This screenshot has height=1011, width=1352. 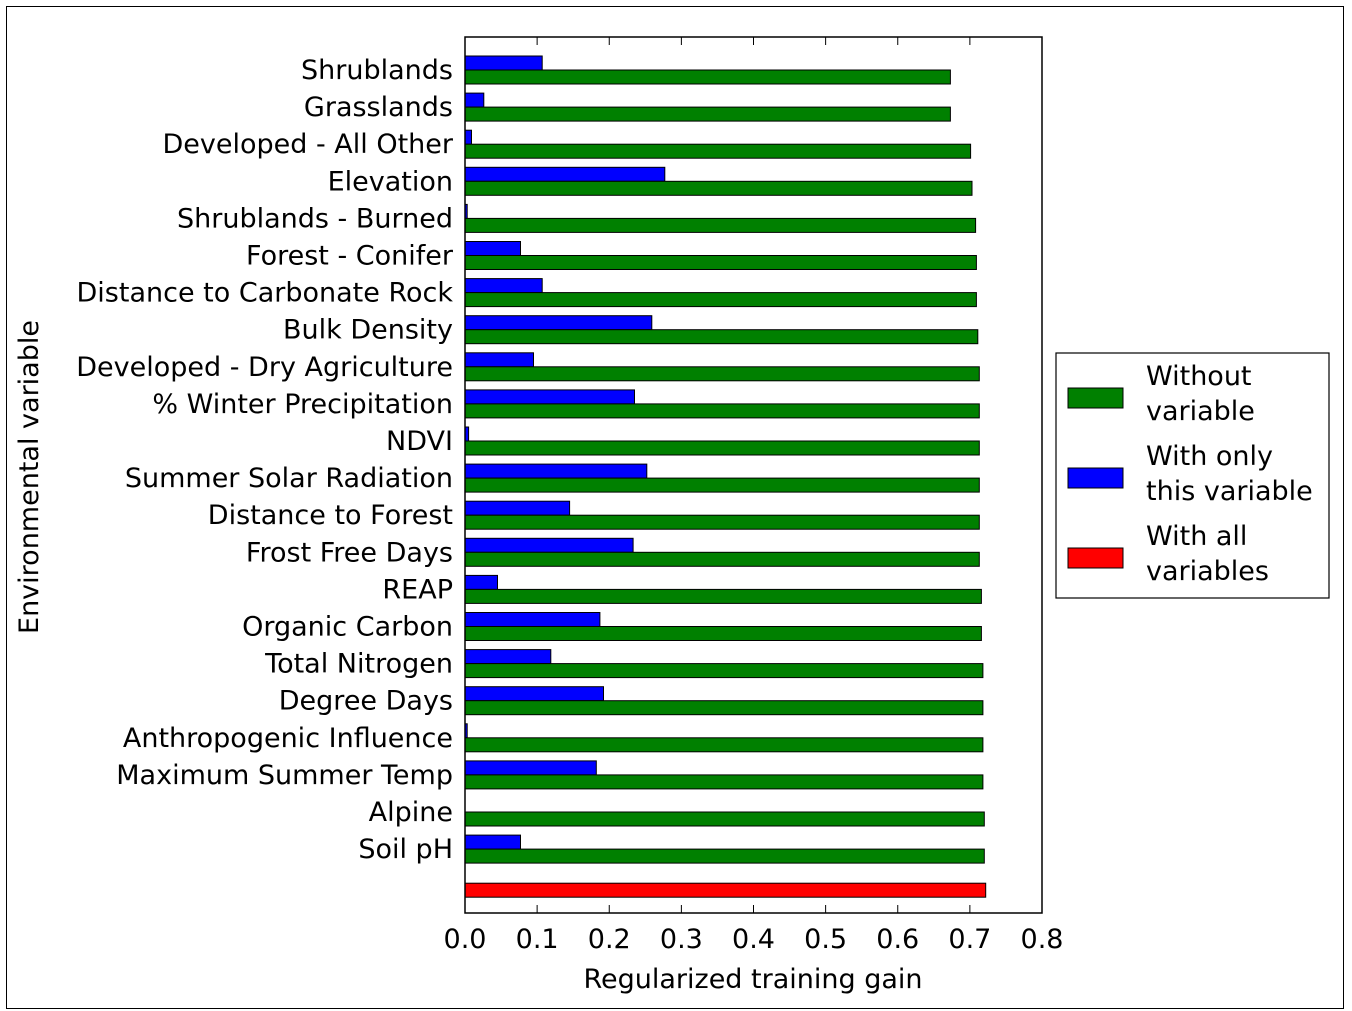 I want to click on legend-label-line: Without, so click(x=1199, y=376).